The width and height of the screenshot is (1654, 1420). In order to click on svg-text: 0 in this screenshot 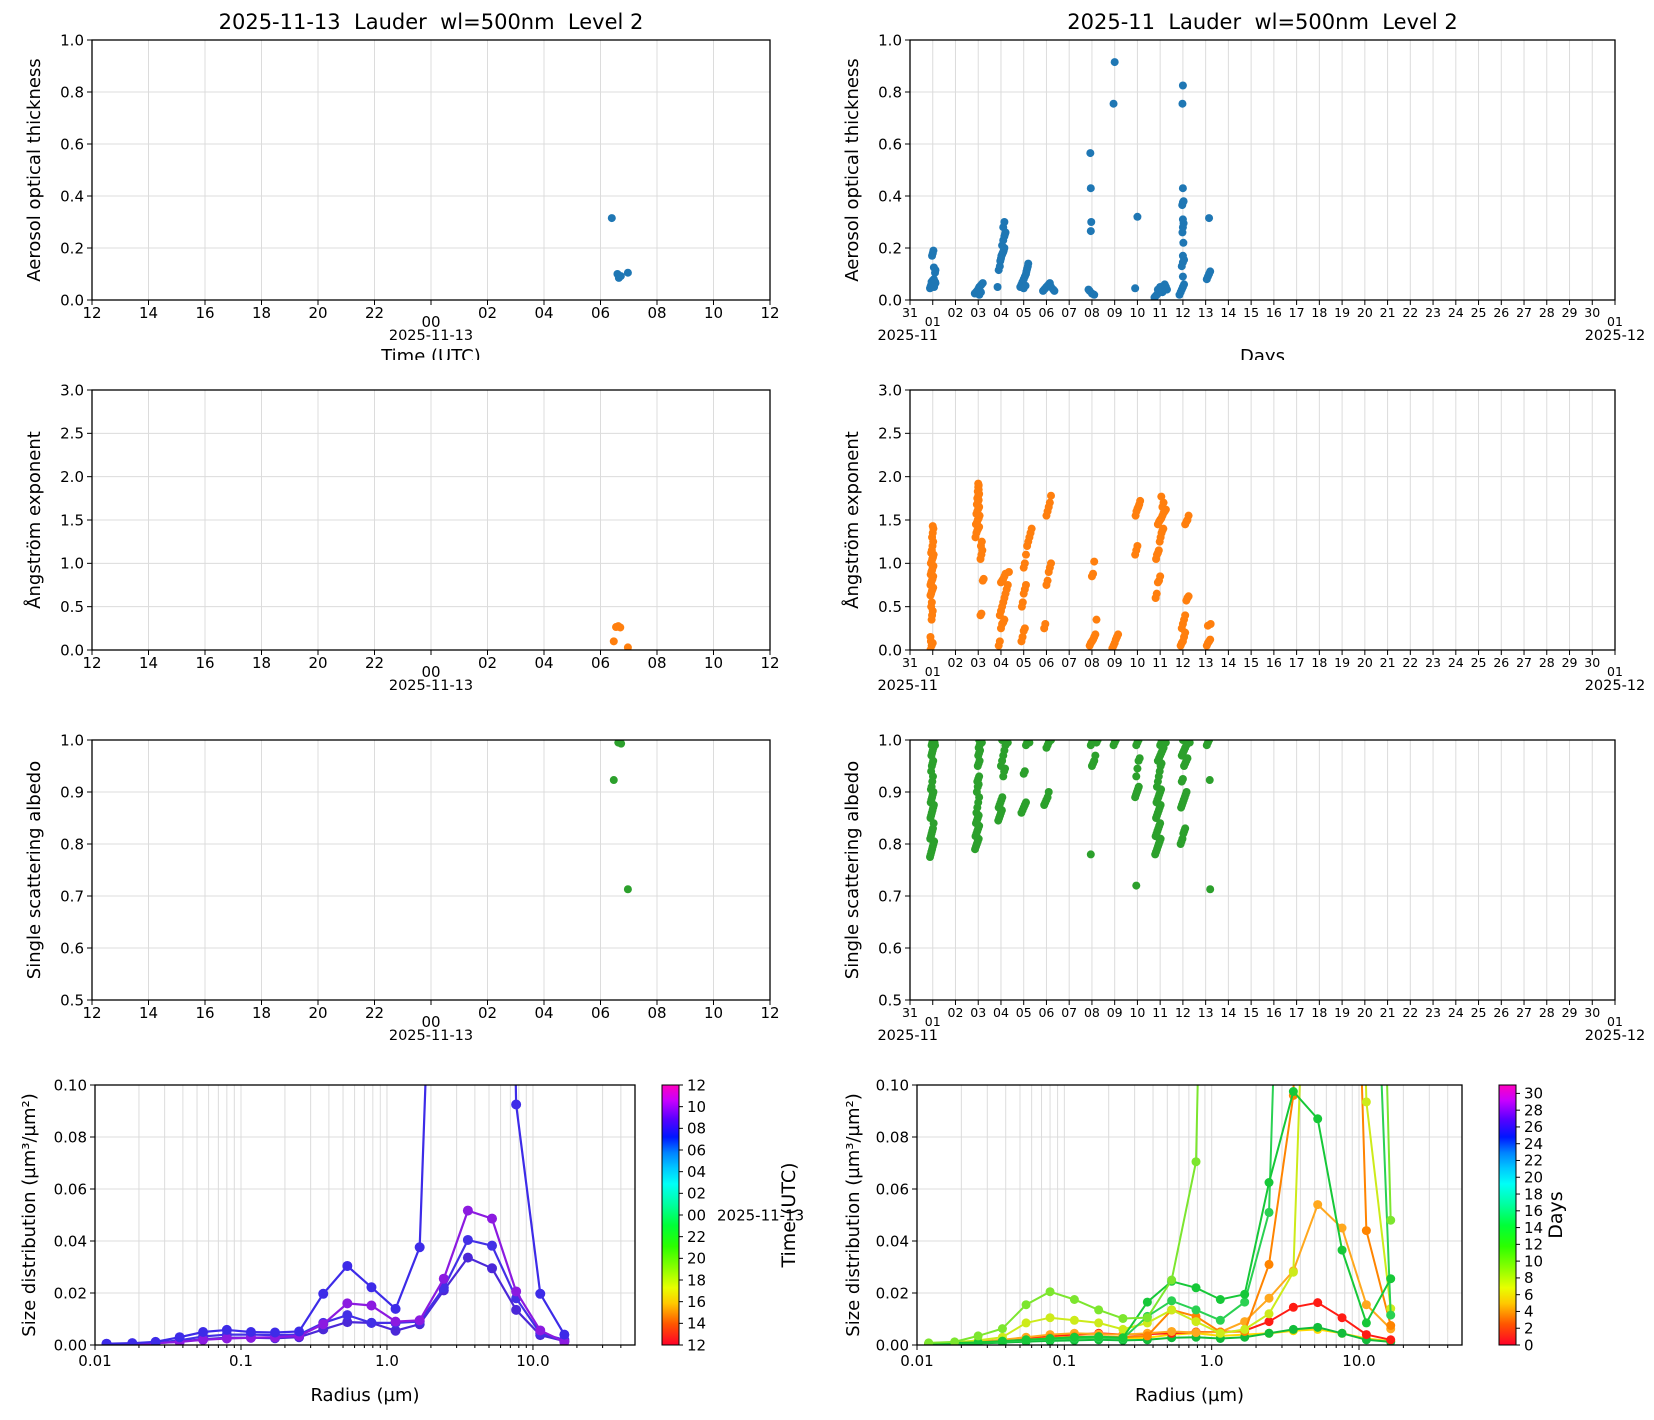, I will do `click(1529, 1345)`.